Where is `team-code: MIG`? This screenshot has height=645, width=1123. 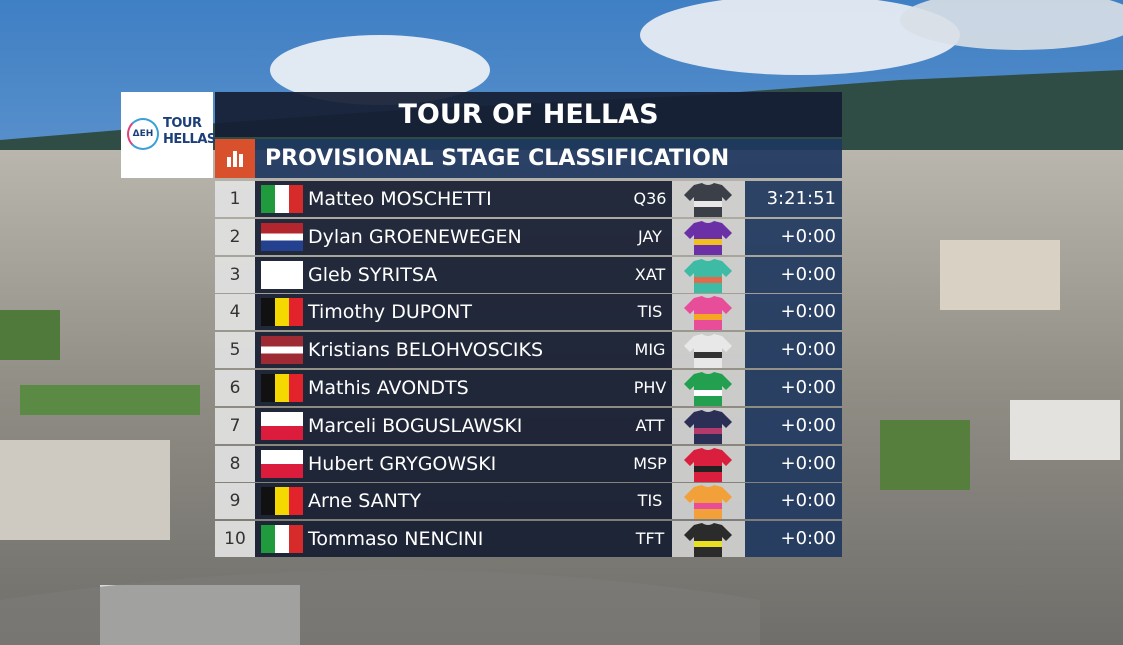 team-code: MIG is located at coordinates (650, 350).